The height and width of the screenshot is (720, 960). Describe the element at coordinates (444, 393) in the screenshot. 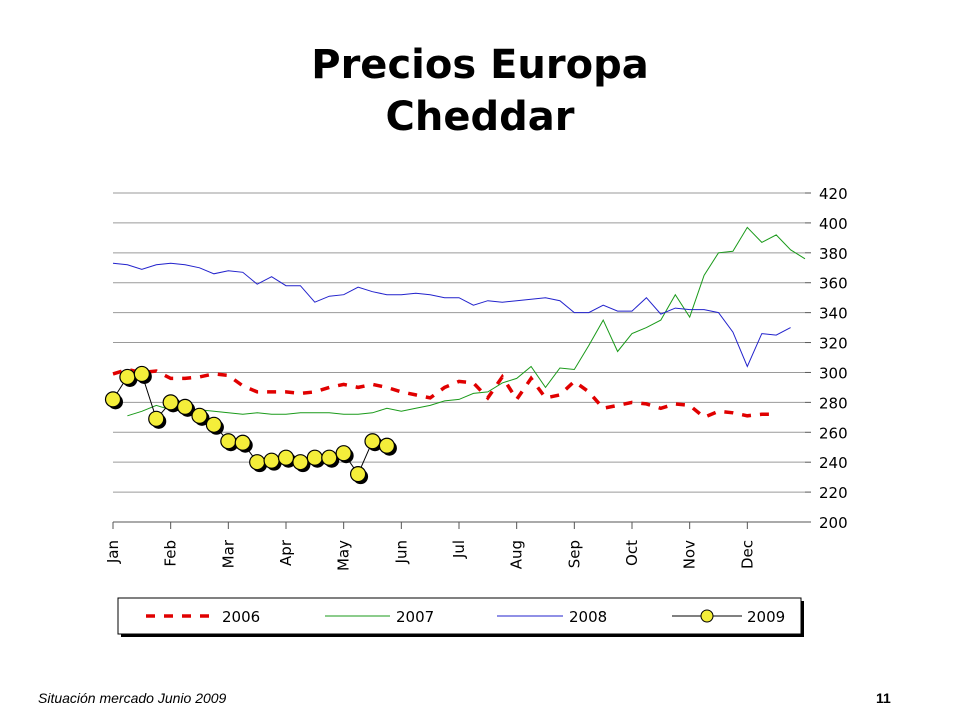

I see `series-line-2006` at that location.